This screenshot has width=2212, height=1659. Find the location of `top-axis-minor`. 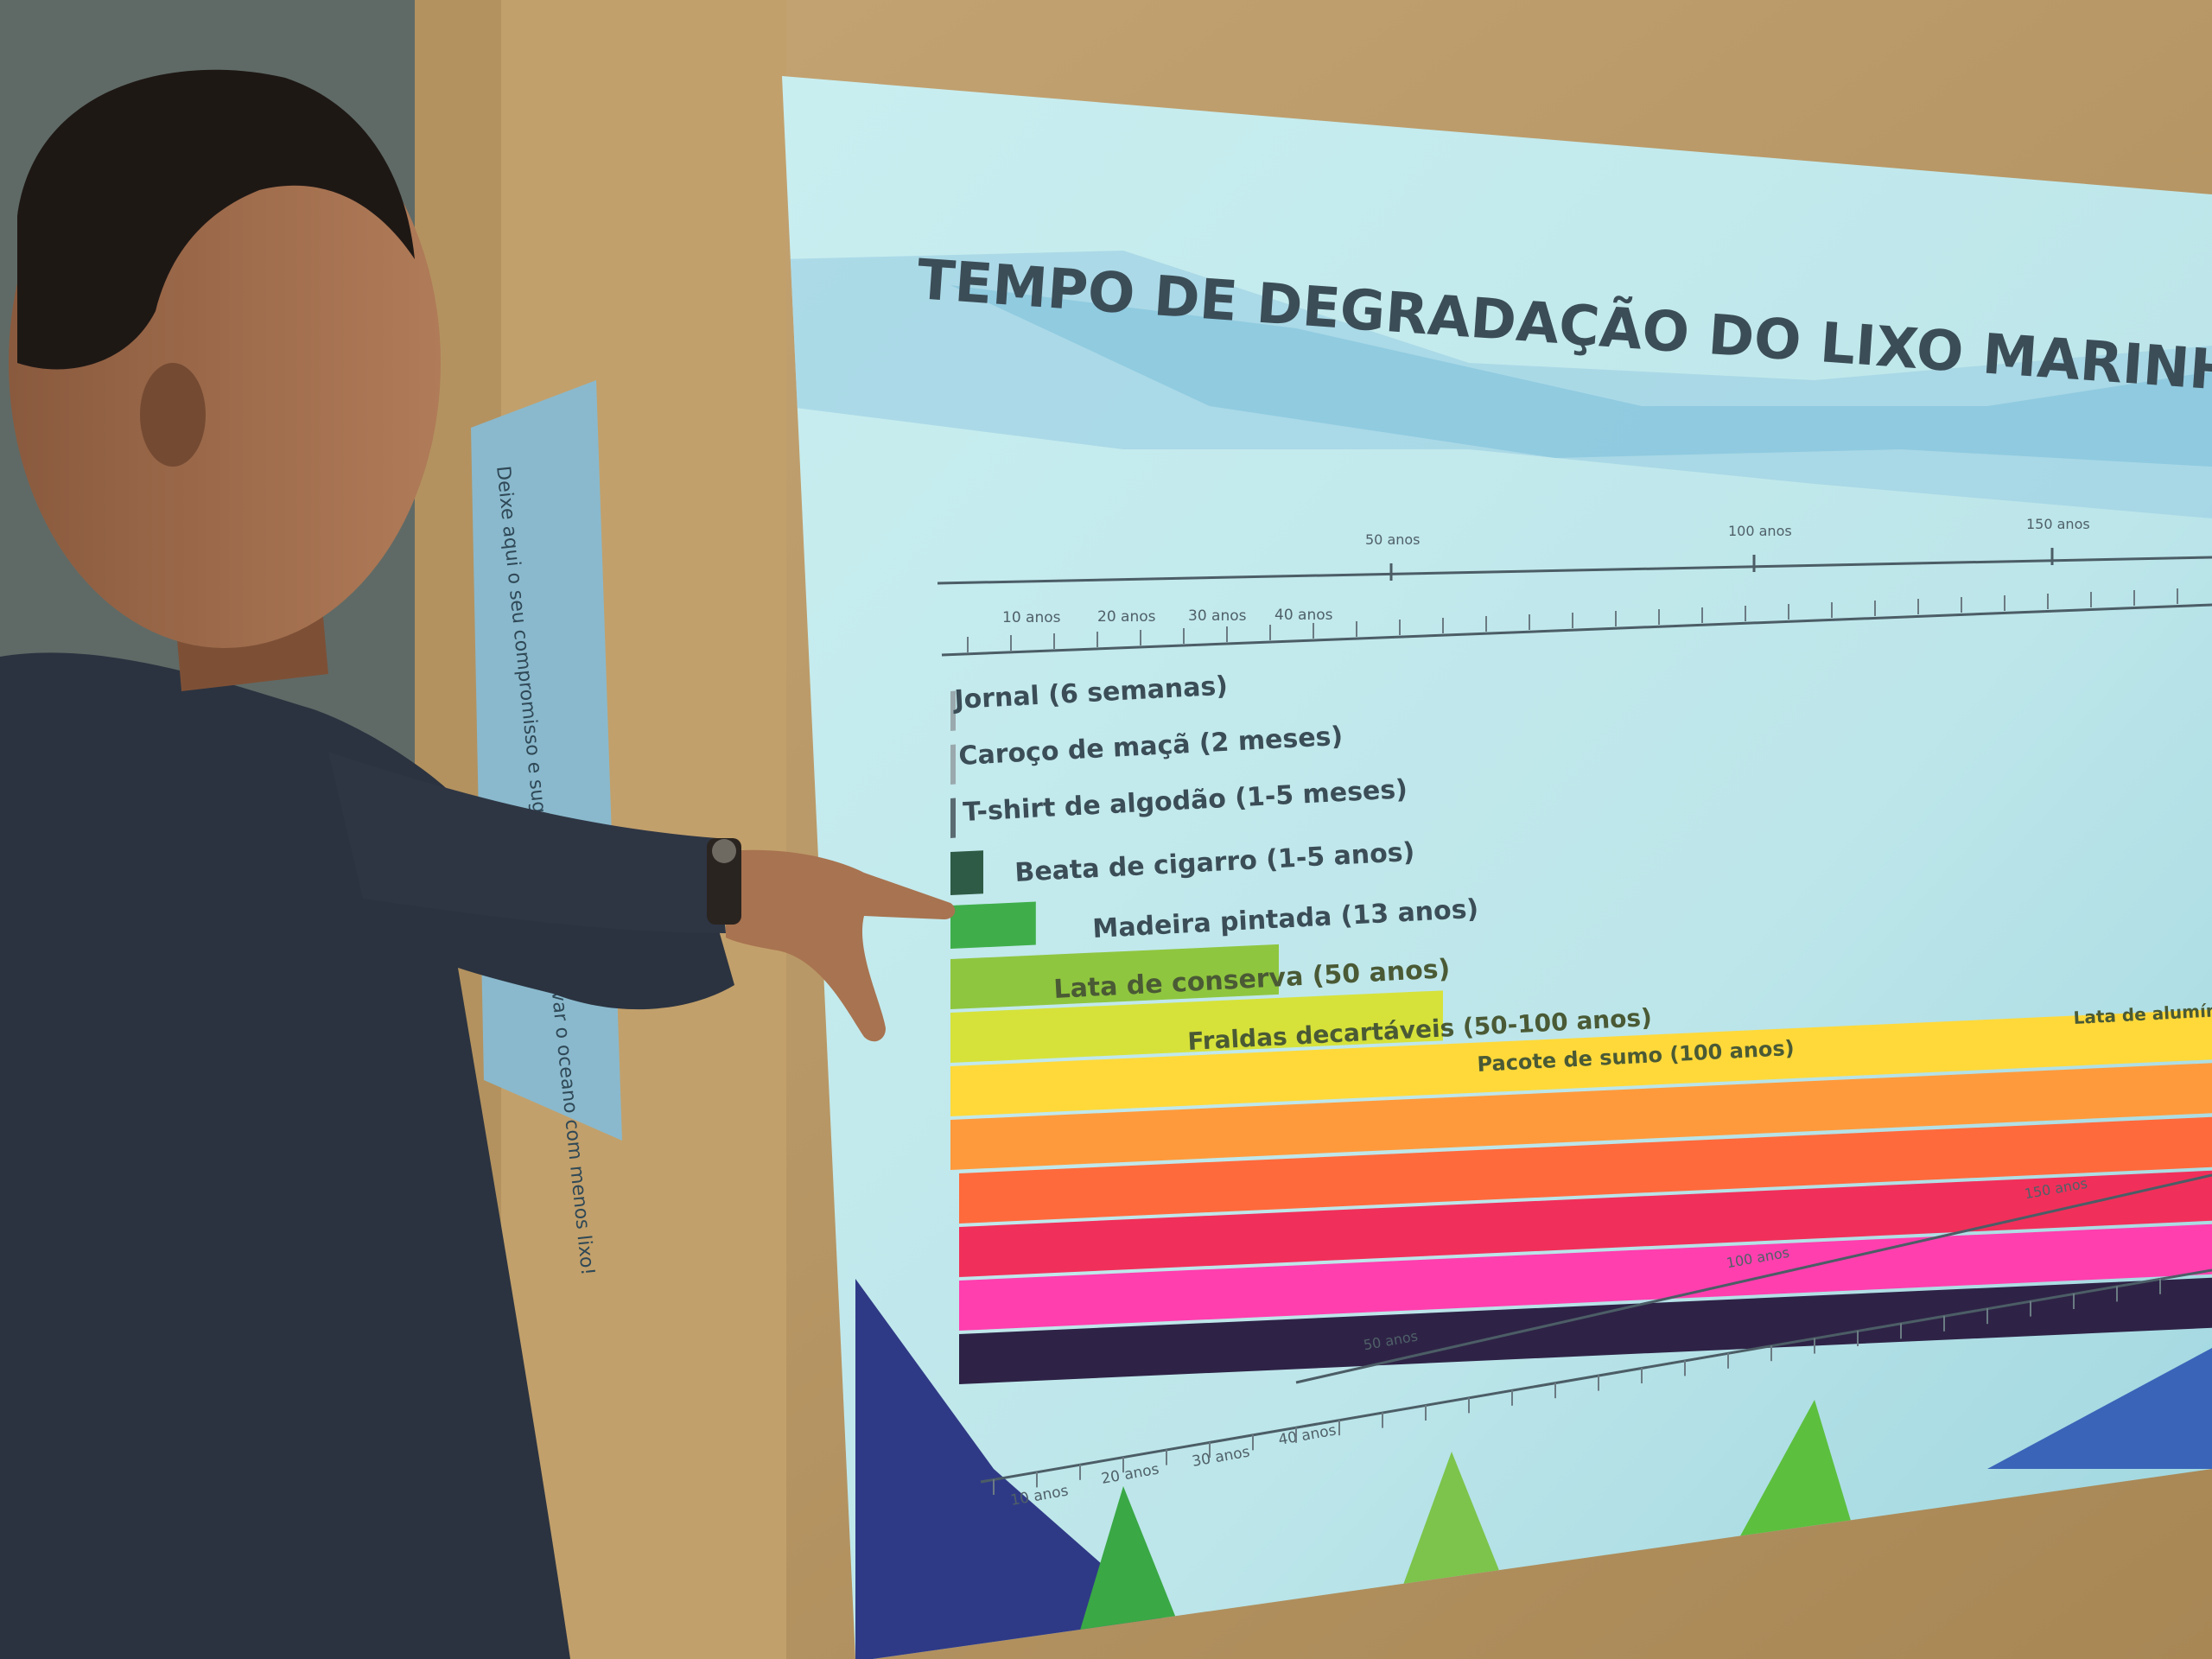

top-axis-minor is located at coordinates (1576, 630).